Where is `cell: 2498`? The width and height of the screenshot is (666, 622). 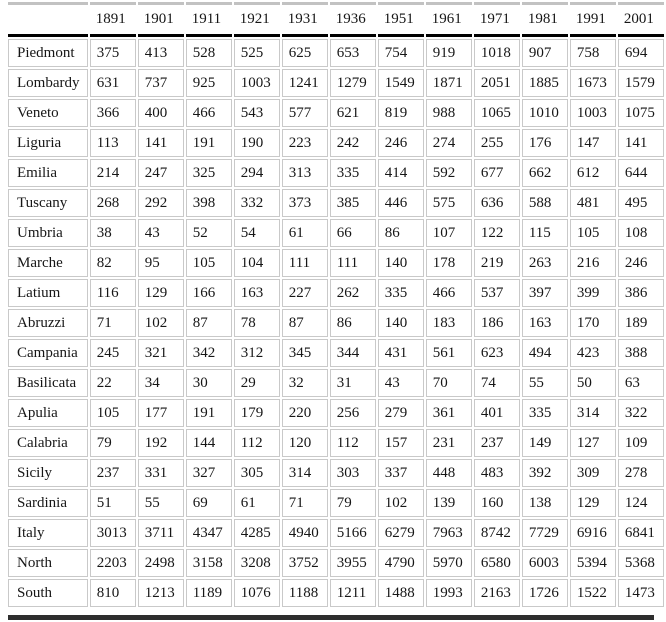 cell: 2498 is located at coordinates (160, 563).